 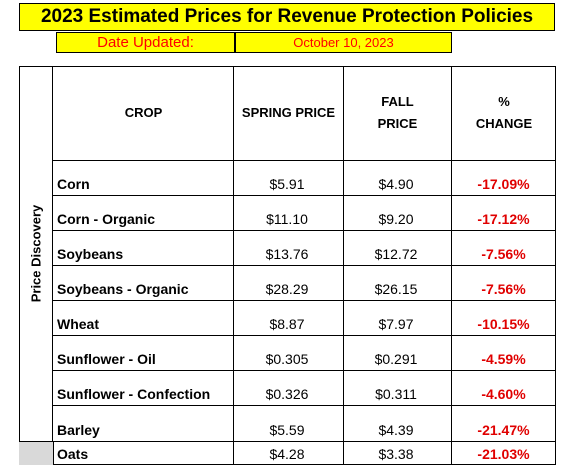 I want to click on date-updated-label: Date Updated:, so click(x=145, y=42).